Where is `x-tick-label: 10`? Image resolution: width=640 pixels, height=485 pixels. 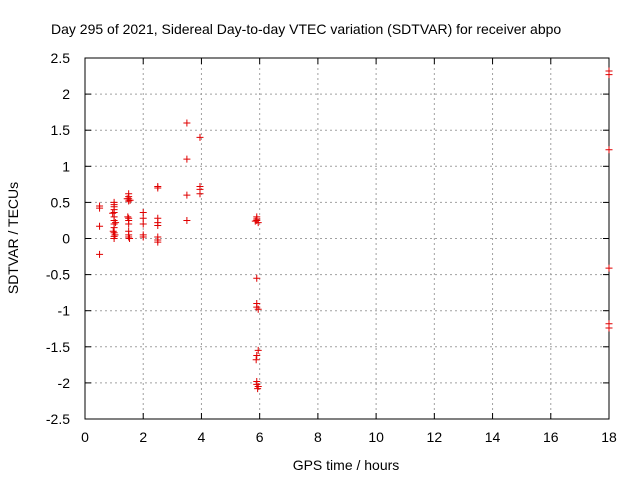 x-tick-label: 10 is located at coordinates (376, 437).